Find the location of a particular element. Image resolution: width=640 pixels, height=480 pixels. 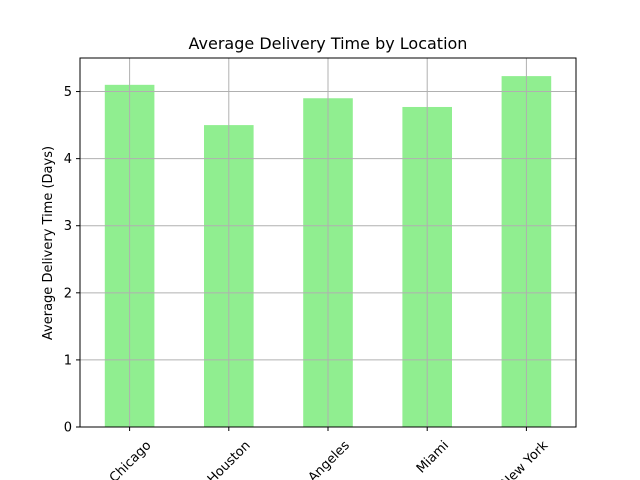

y-tick-label: 5 is located at coordinates (68, 92).